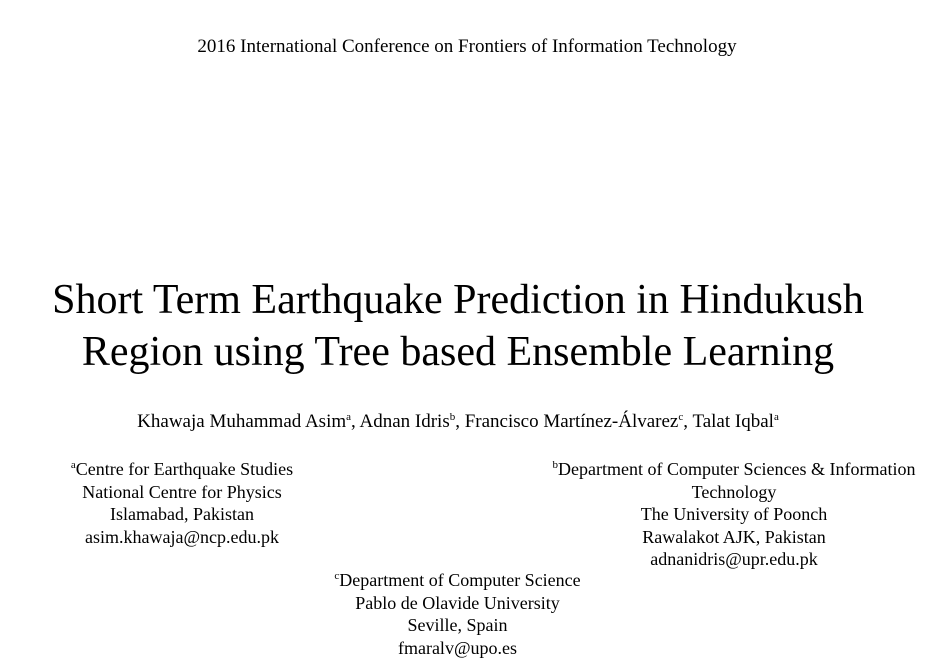 This screenshot has width=934, height=661. Describe the element at coordinates (457, 602) in the screenshot. I see `affiliation-line: Pablo de Olavide University` at that location.